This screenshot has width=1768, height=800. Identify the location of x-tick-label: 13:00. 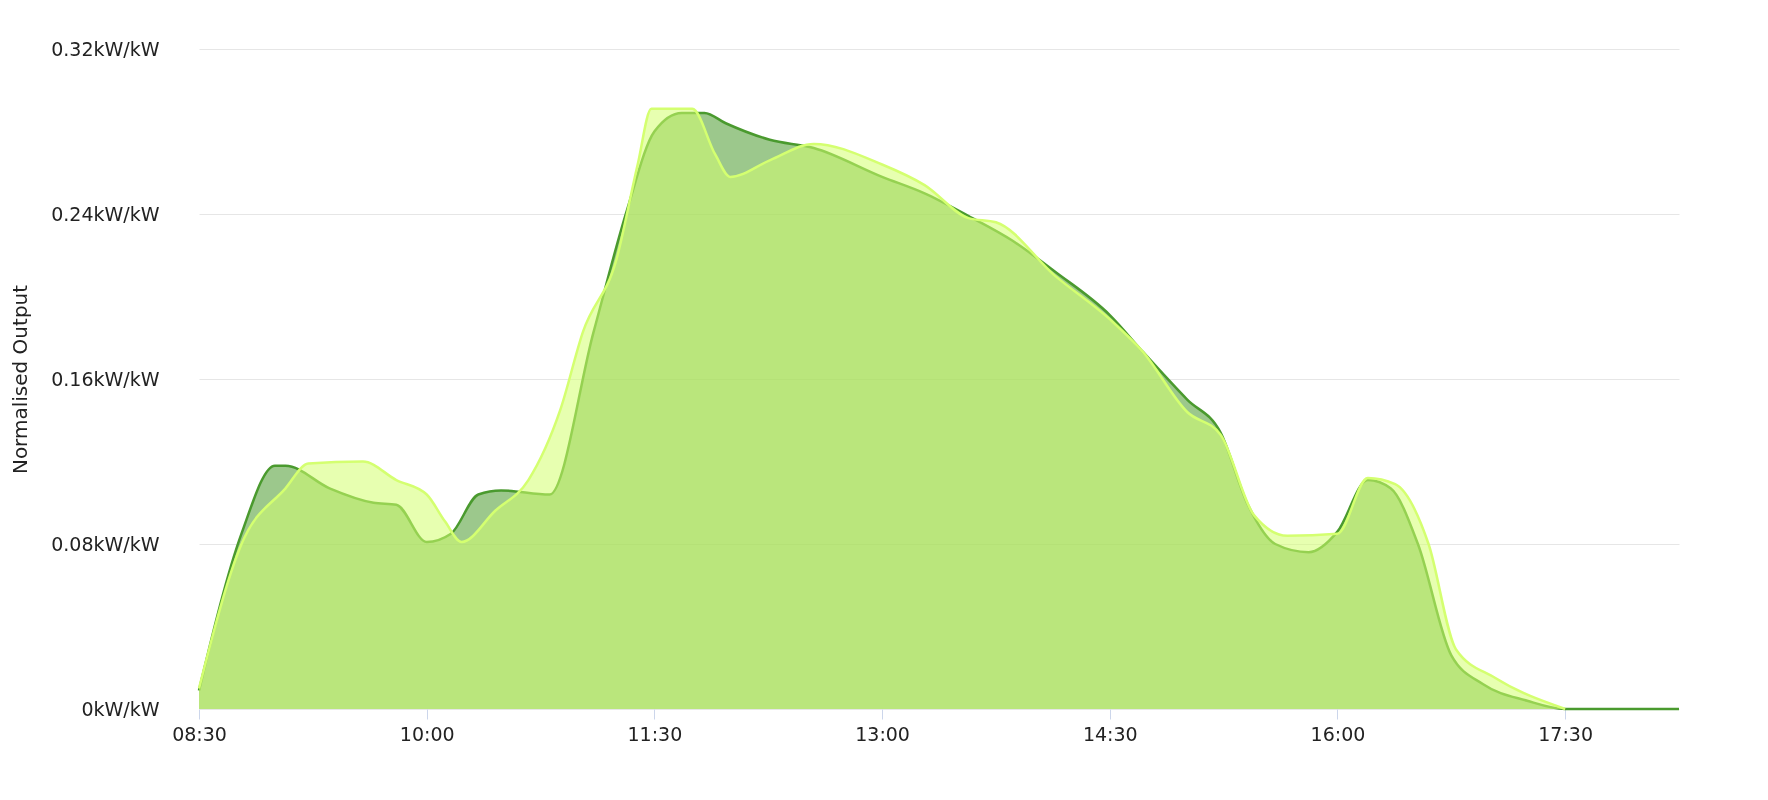
(882, 733).